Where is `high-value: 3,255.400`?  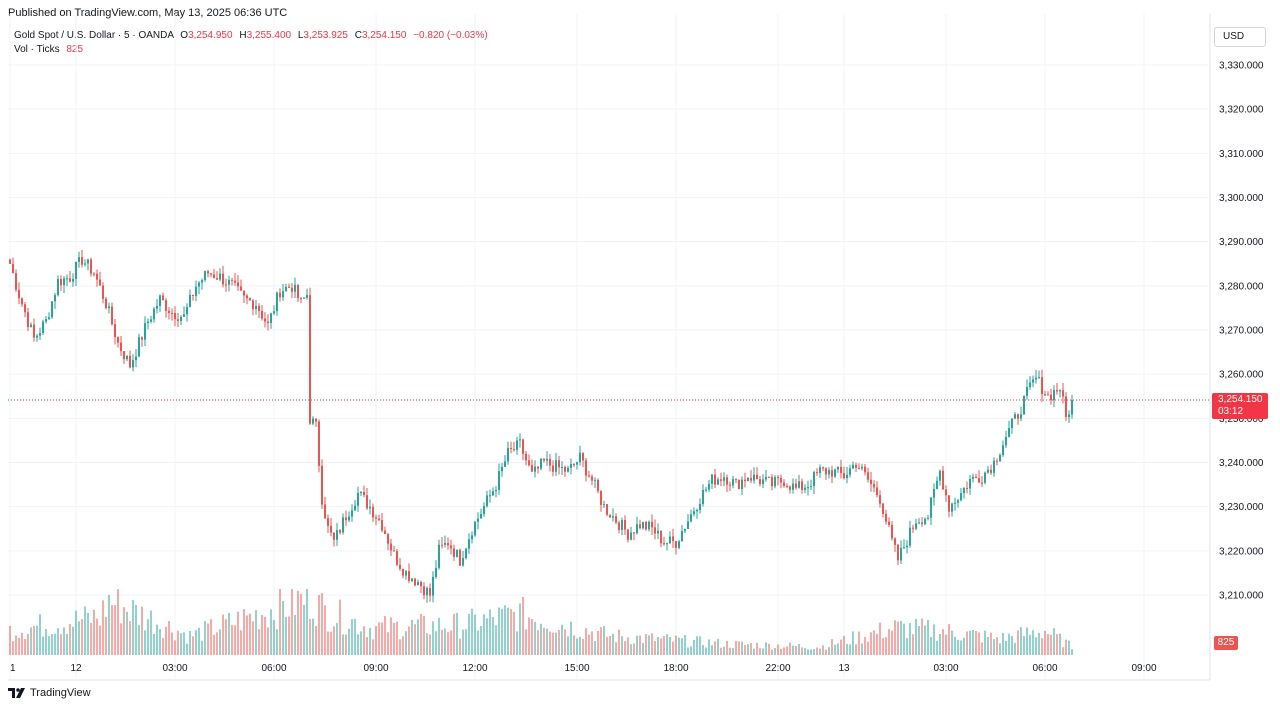 high-value: 3,255.400 is located at coordinates (269, 35).